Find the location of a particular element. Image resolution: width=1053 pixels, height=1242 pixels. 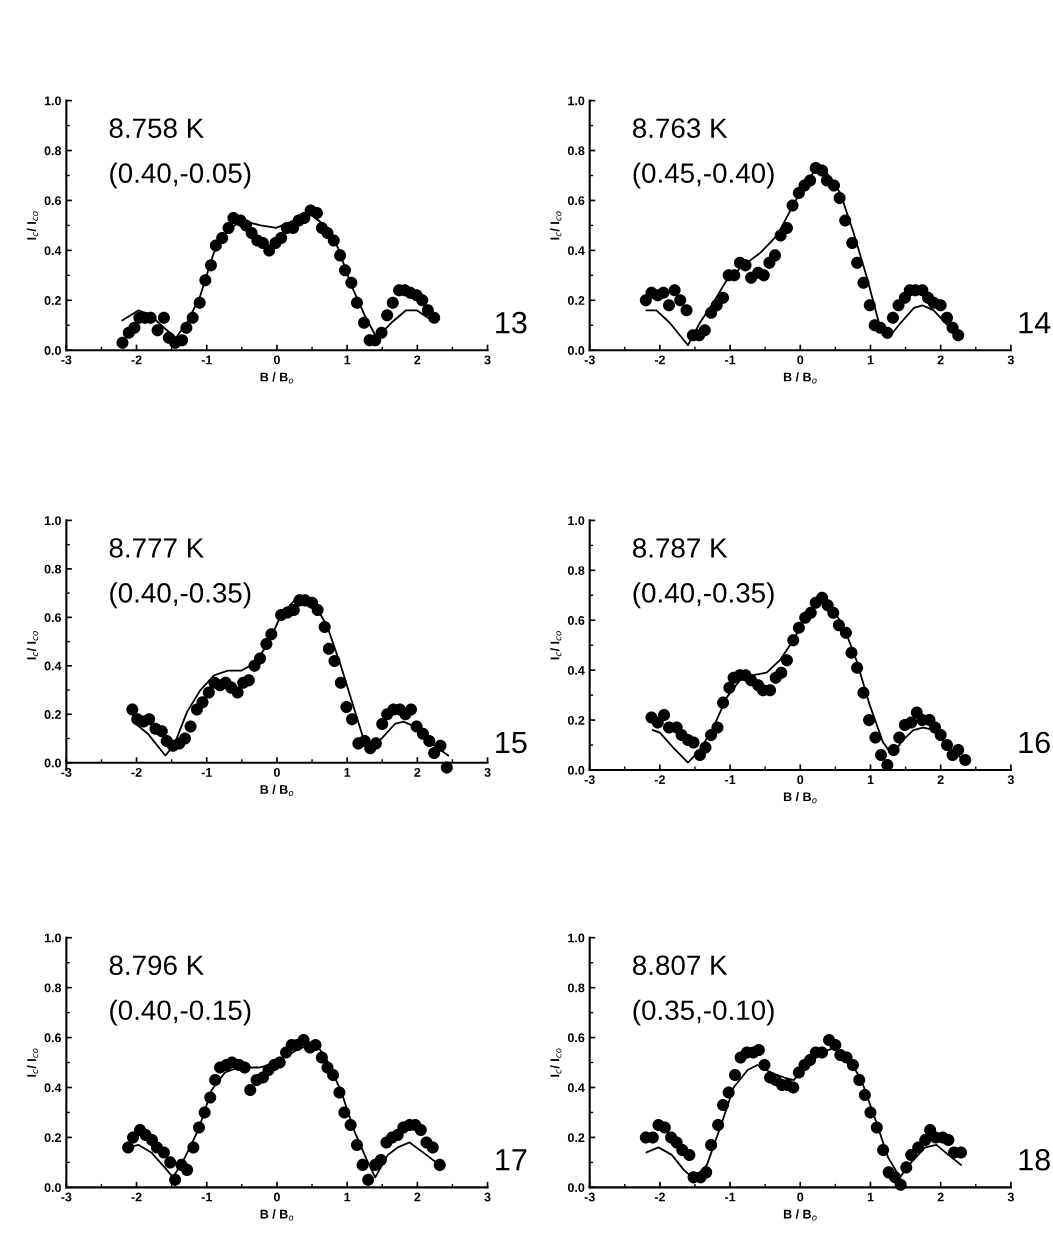

text: 16 is located at coordinates (1034, 742).